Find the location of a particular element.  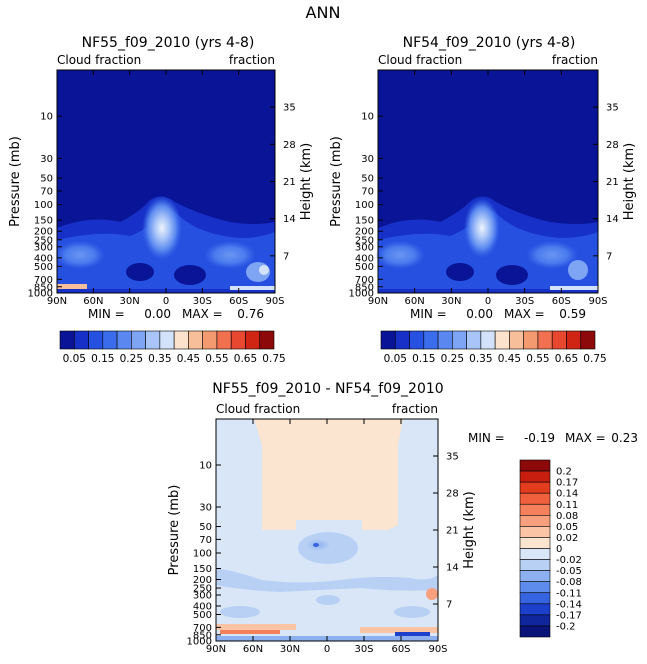

panel-1-plot-area is located at coordinates (165, 181).